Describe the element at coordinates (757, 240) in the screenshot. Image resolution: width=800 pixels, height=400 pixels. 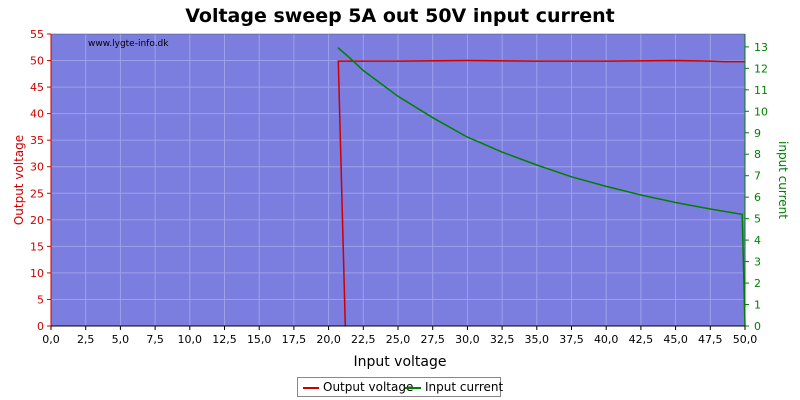
I see `y-right-tick-label: 4` at that location.